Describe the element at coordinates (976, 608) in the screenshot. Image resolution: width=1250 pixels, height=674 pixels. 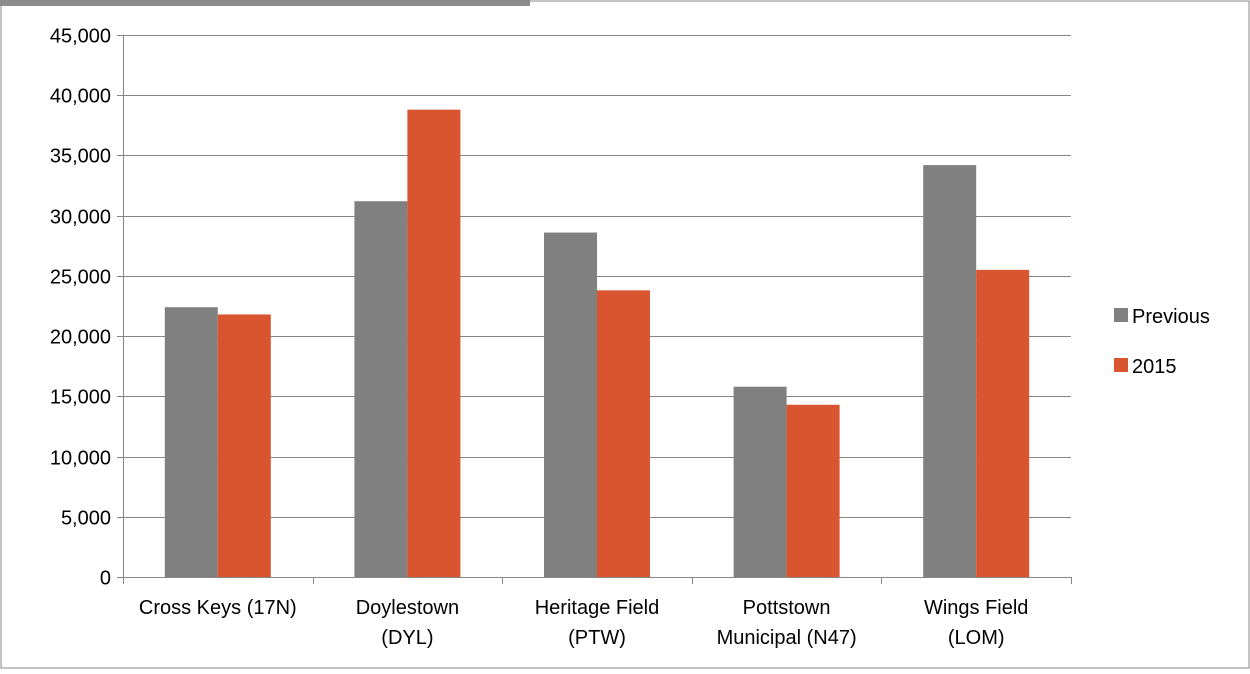
I see `x-category-label-line: Wings Field` at that location.